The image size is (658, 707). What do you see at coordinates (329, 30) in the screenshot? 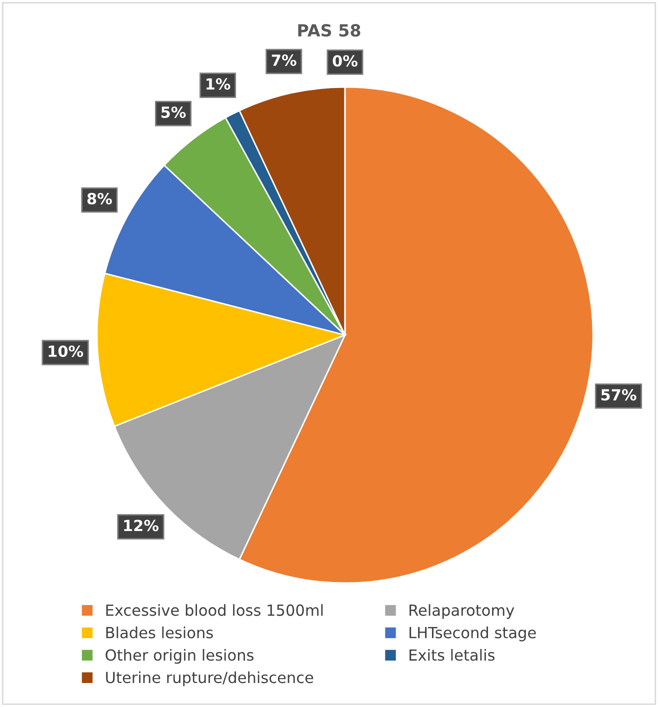
I see `chart-title: PAS 58` at bounding box center [329, 30].